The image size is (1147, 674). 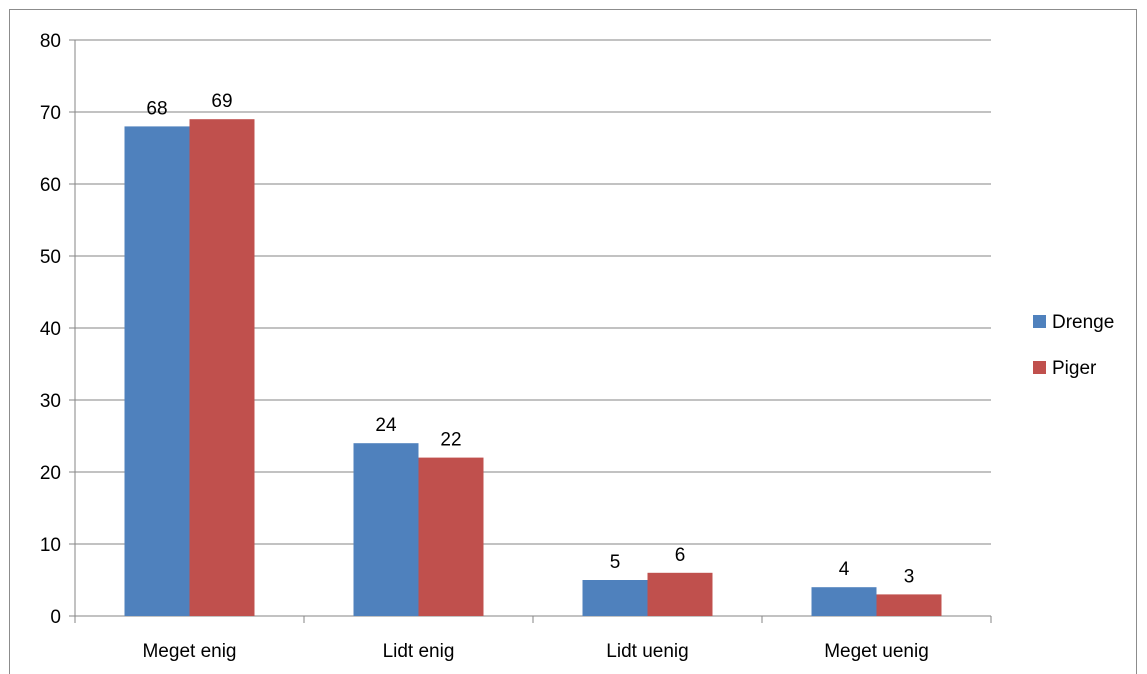 What do you see at coordinates (680, 555) in the screenshot?
I see `data-label: 6` at bounding box center [680, 555].